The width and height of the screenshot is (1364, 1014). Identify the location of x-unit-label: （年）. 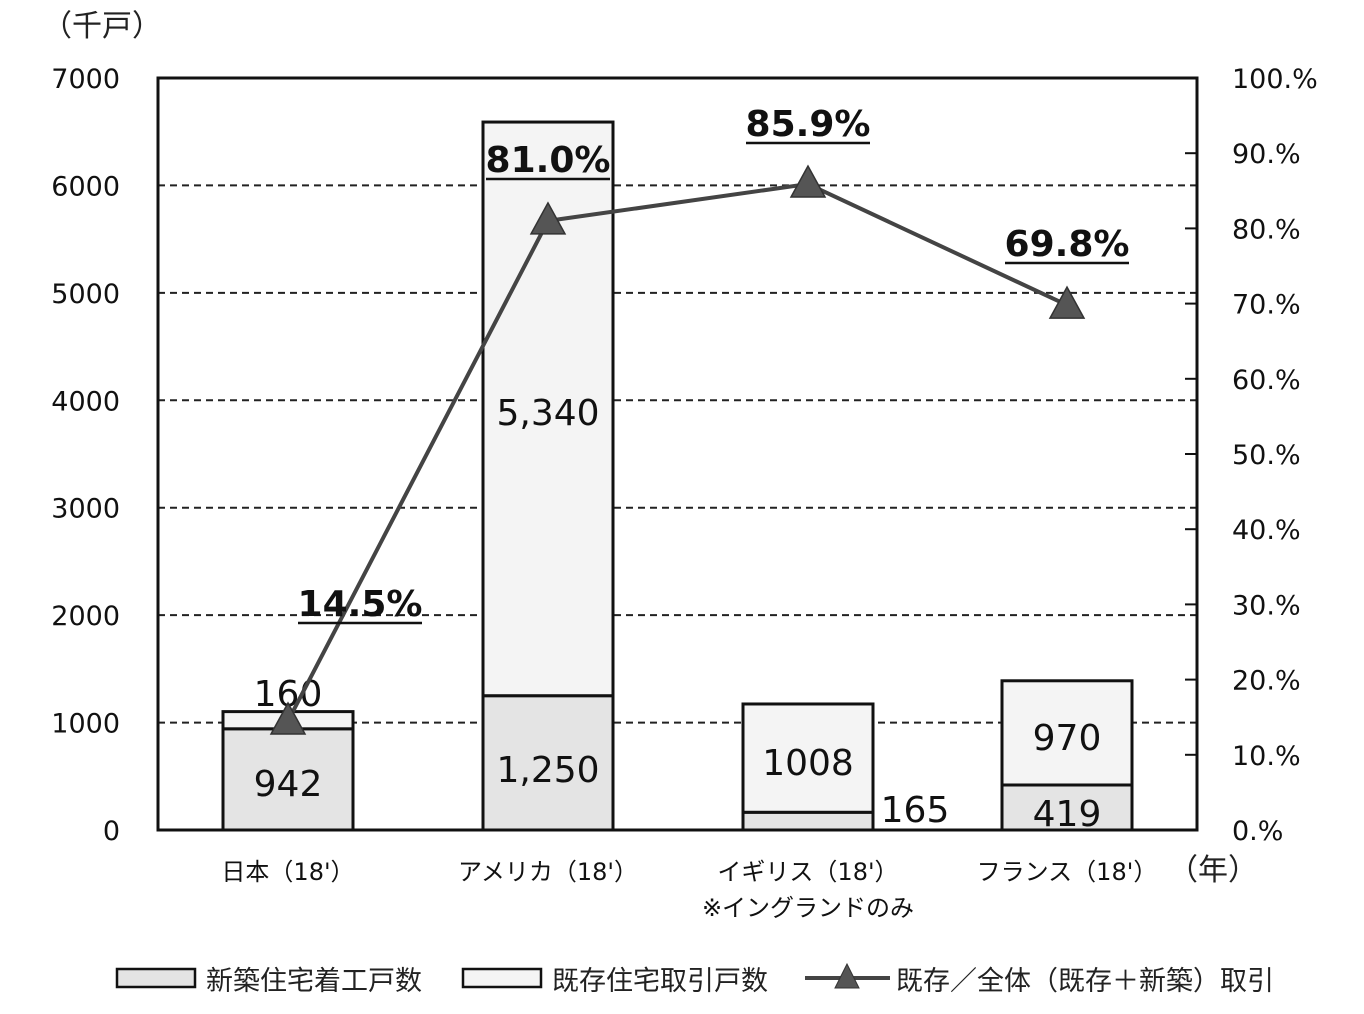
(1213, 870).